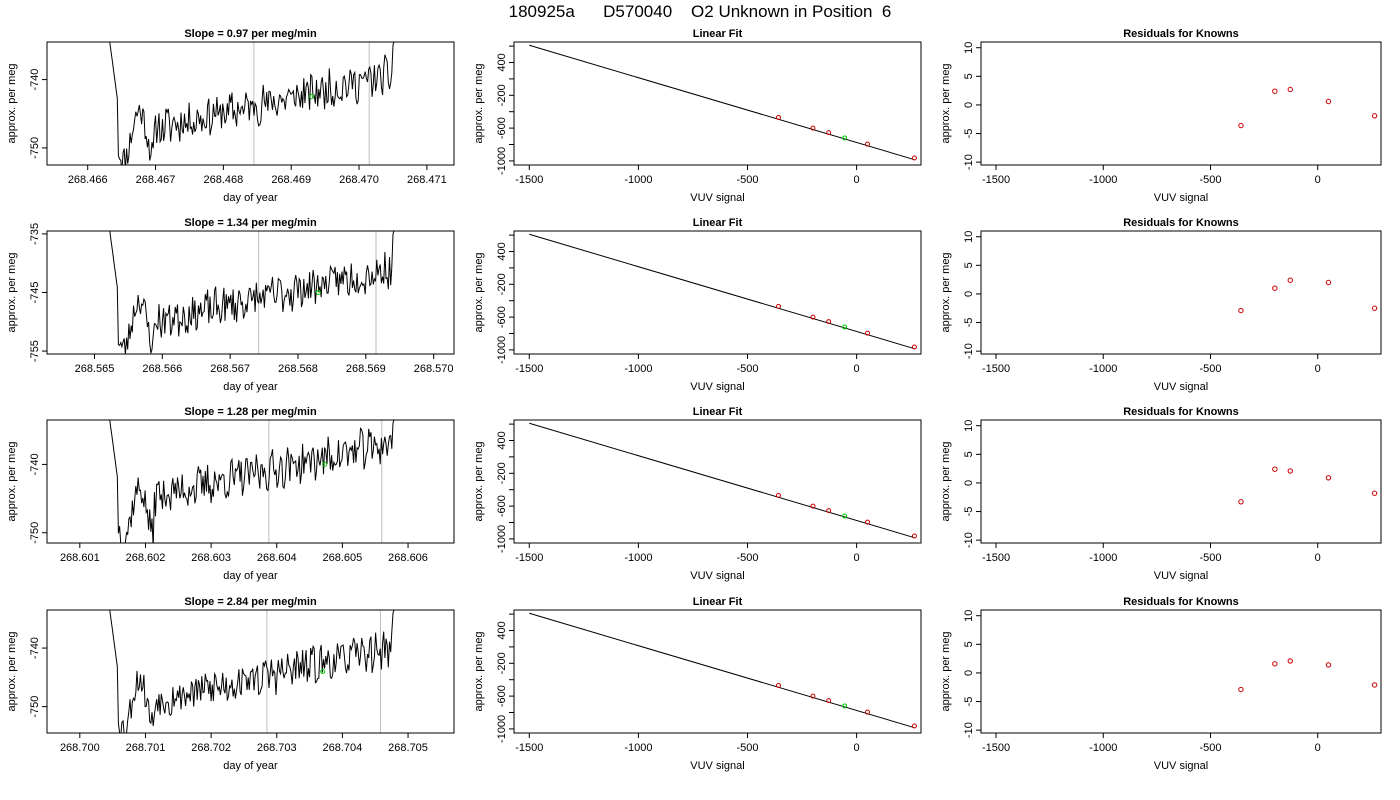 This screenshot has width=1400, height=800. I want to click on x-tick-label: 268.471, so click(427, 180).